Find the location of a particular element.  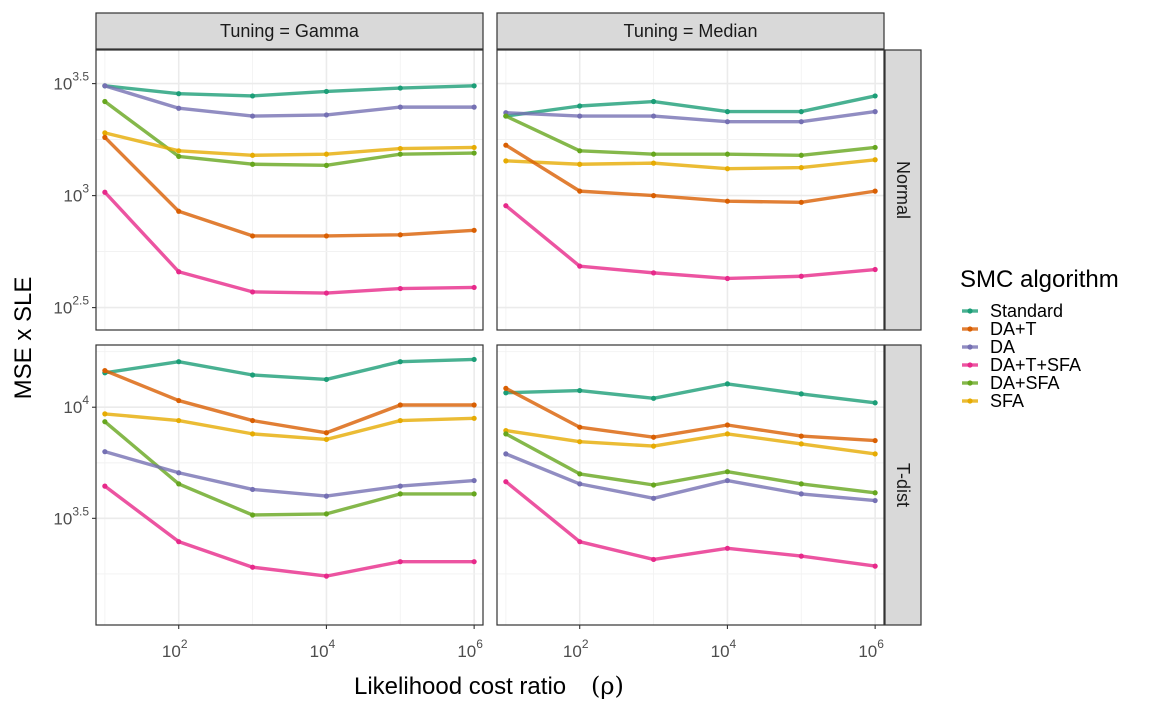

legend-item: Standard is located at coordinates (1012, 311).